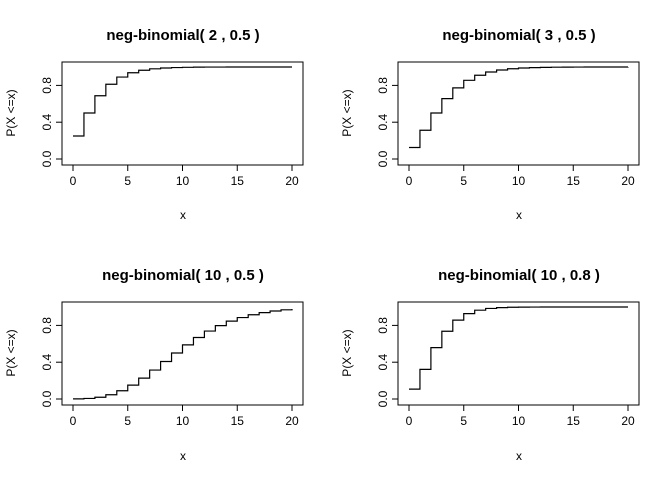 The image size is (672, 480). I want to click on chart-title: neg-binomial( 2 , 0.5 ), so click(182, 35).